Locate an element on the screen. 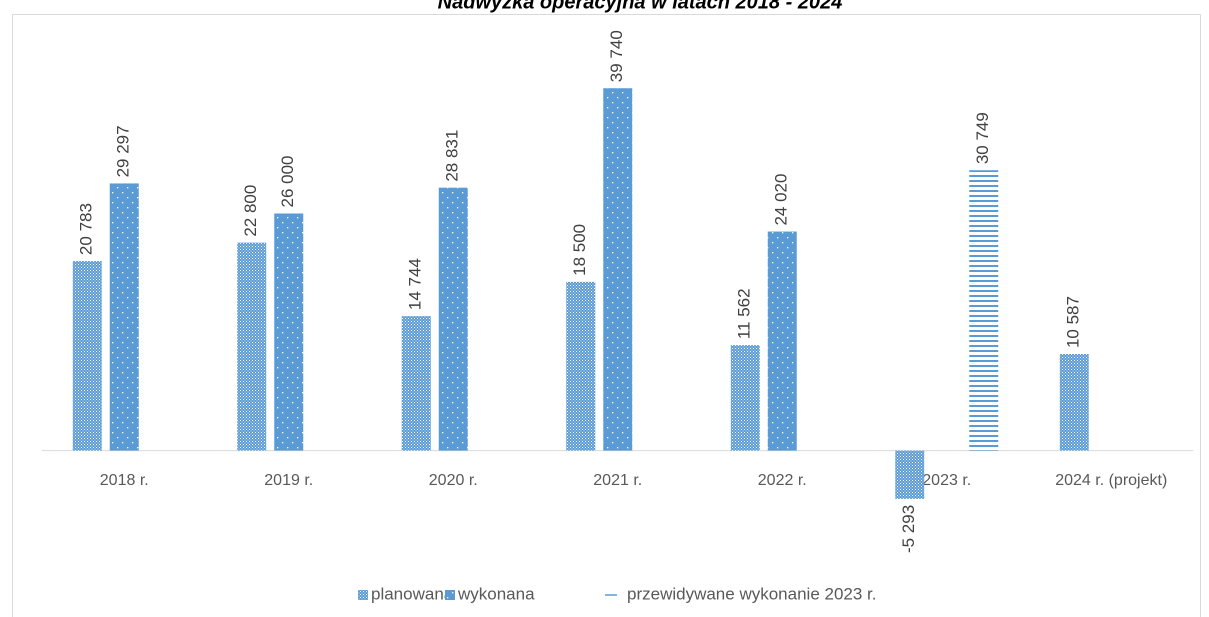  x-tick-label: 2022 r. is located at coordinates (782, 480).